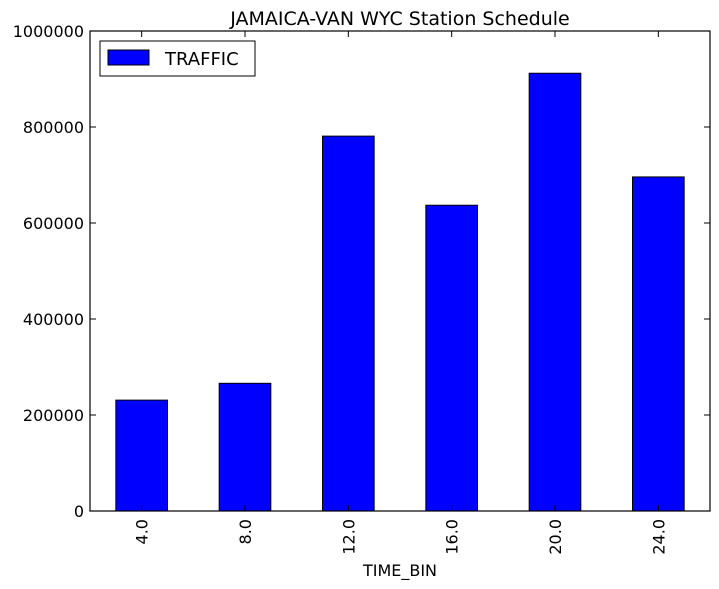  I want to click on x-tick-label: 8.0, so click(245, 531).